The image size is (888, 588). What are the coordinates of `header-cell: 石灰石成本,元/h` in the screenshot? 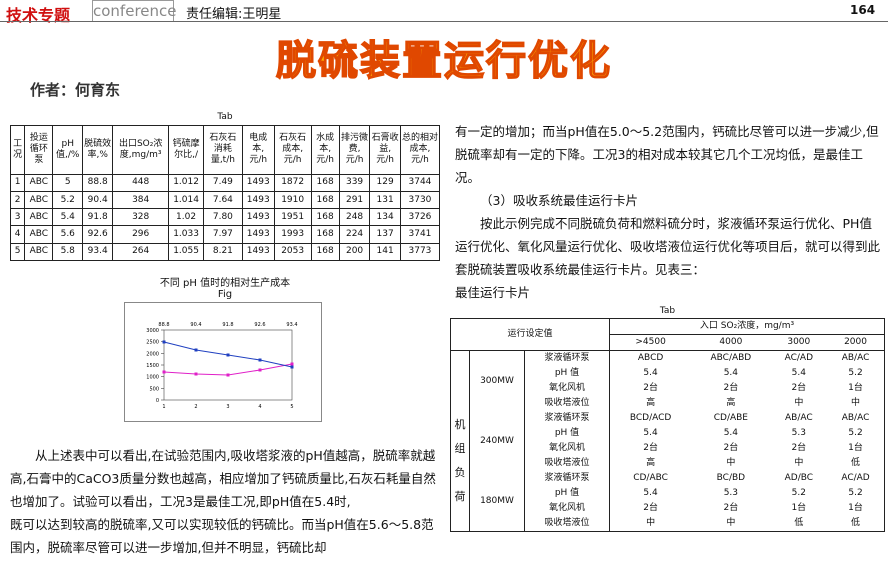 It's located at (292, 150).